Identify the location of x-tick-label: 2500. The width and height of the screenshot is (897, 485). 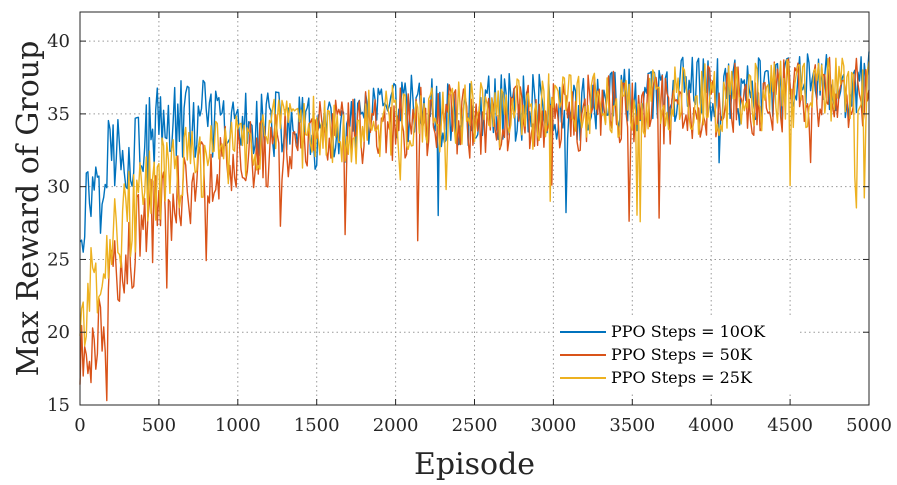
(475, 425).